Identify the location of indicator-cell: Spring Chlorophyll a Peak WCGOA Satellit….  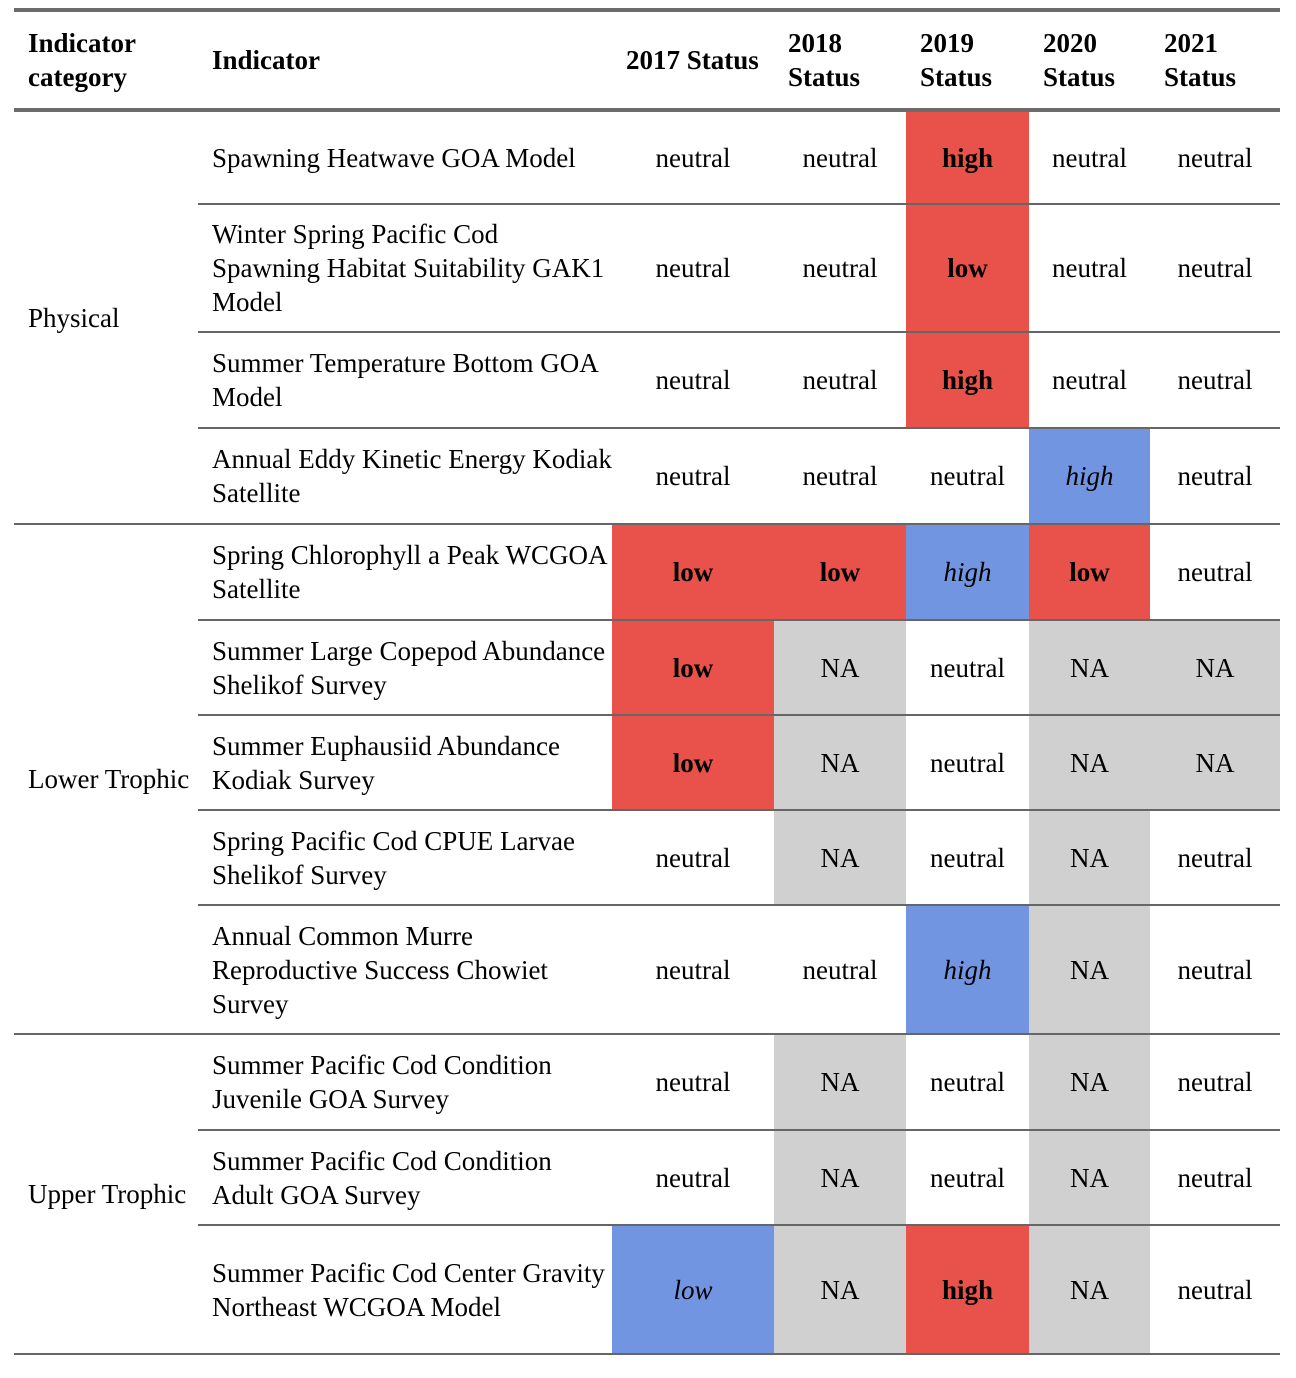
(409, 572).